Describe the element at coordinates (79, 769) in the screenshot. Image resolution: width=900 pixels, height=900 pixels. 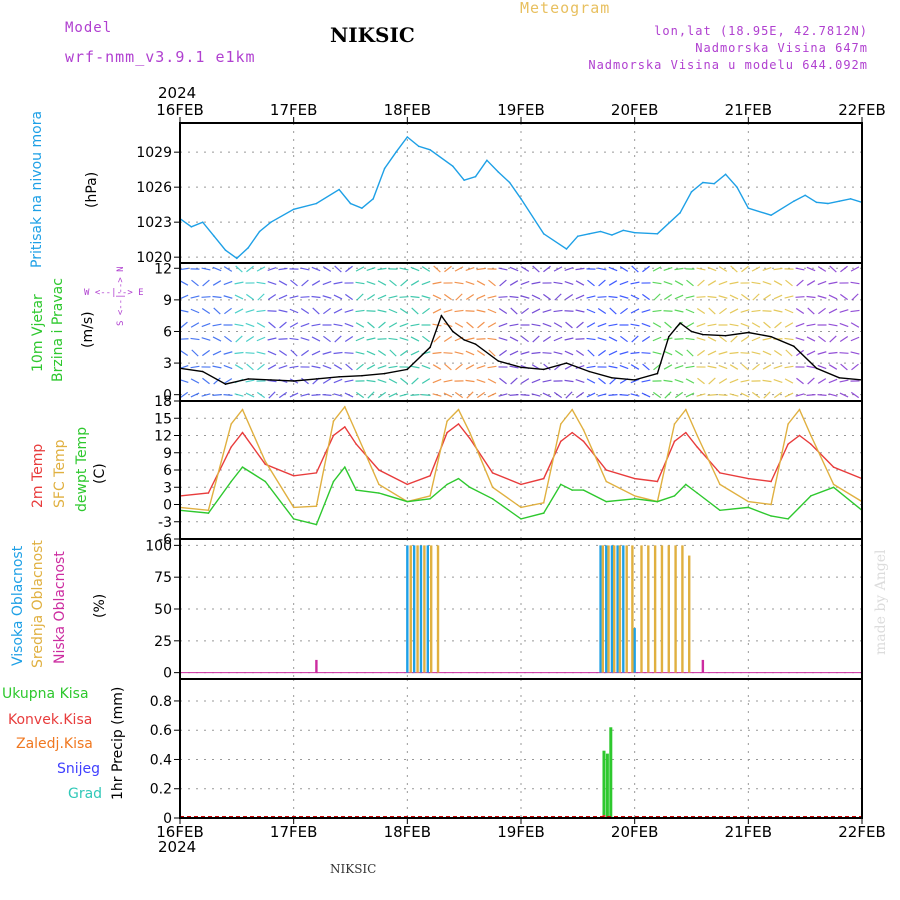
I see `precip-snow-label: Snijeg` at that location.